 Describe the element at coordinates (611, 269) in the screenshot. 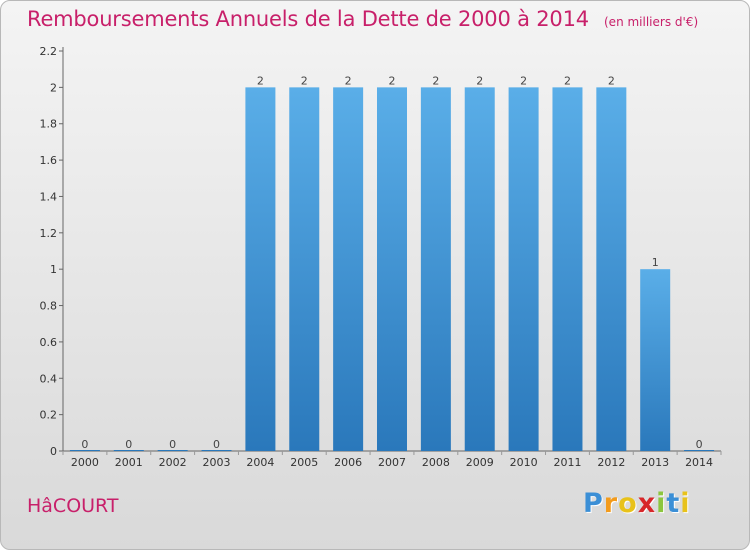

I see `bar-2012` at that location.